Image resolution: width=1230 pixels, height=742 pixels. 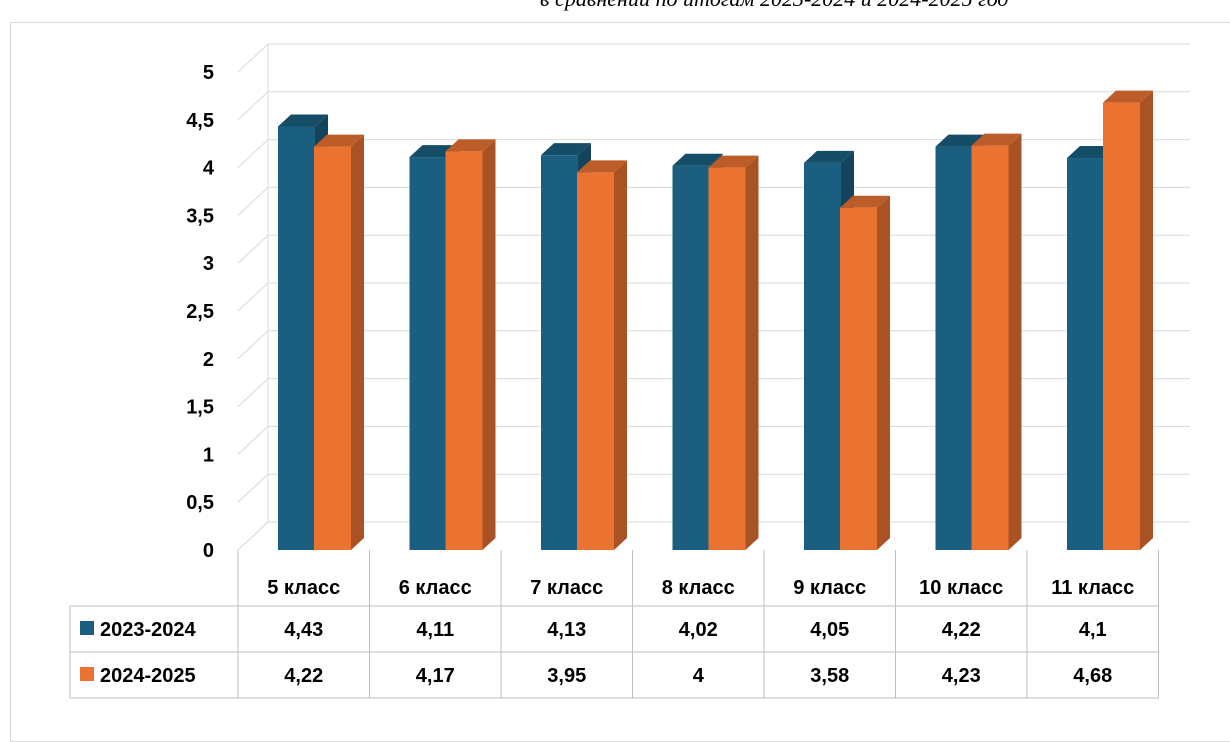 I want to click on y-tick-label: 1, so click(x=208, y=455).